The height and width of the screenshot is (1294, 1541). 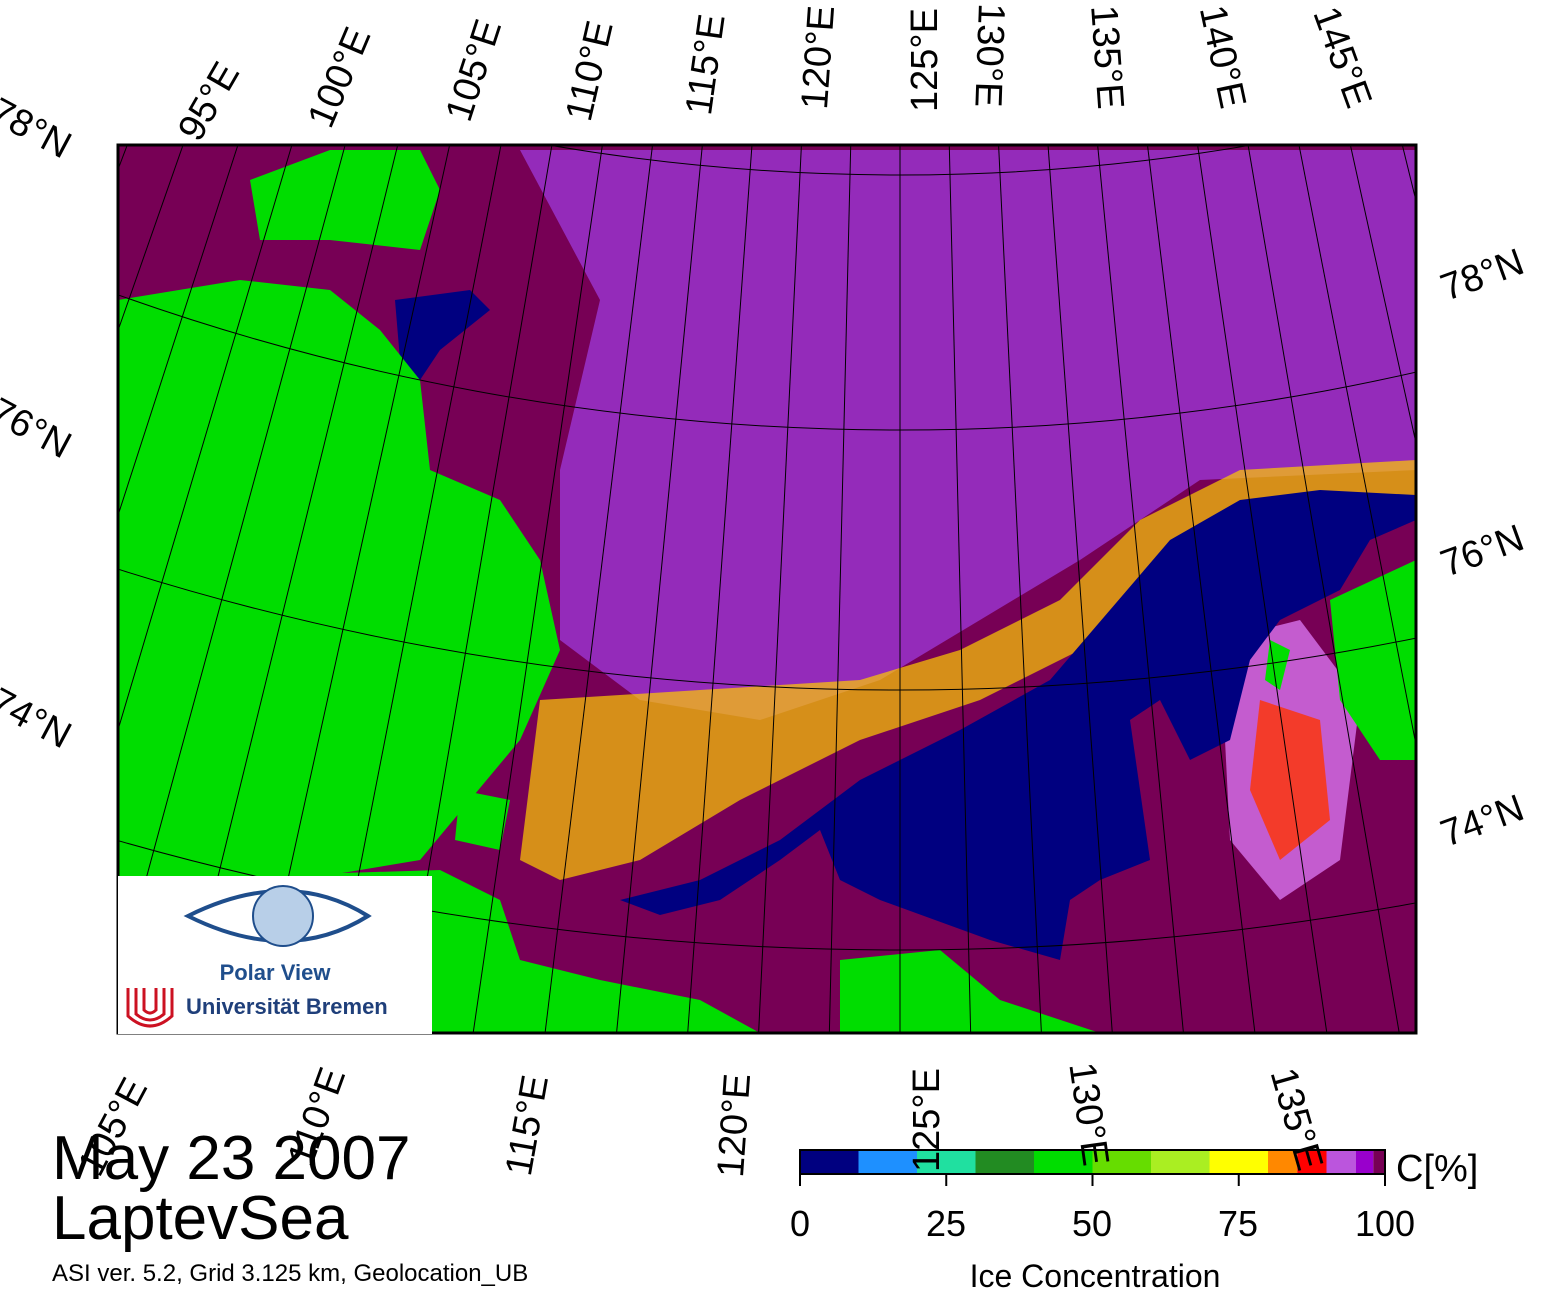 What do you see at coordinates (339, 580) in the screenshot?
I see `taymyr-peninsula` at bounding box center [339, 580].